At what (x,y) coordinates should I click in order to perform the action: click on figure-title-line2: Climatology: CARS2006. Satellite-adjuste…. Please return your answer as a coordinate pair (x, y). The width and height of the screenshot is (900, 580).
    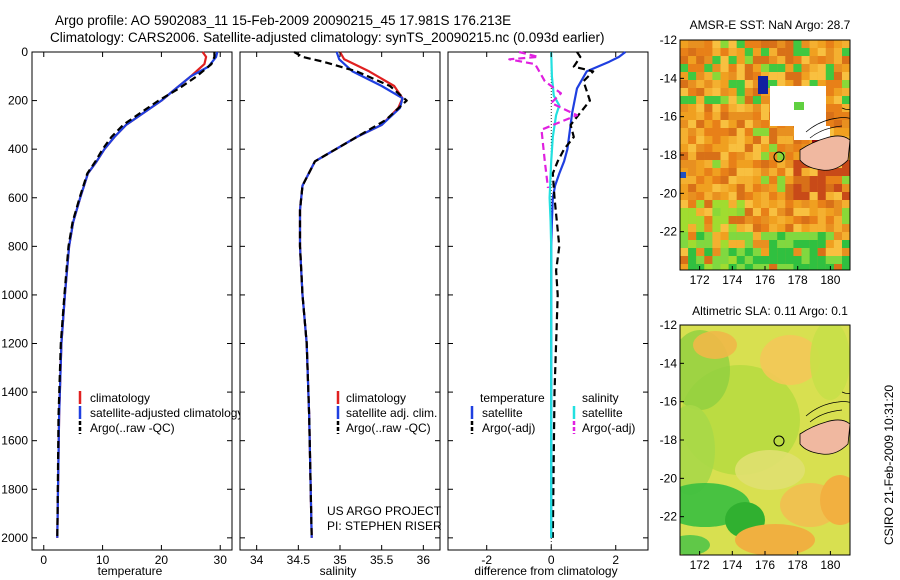
    Looking at the image, I should click on (327, 37).